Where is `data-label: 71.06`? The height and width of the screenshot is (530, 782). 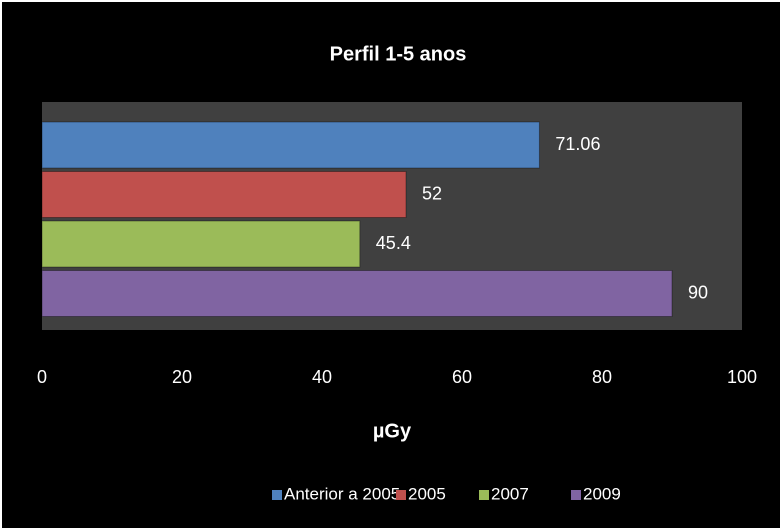
data-label: 71.06 is located at coordinates (577, 144).